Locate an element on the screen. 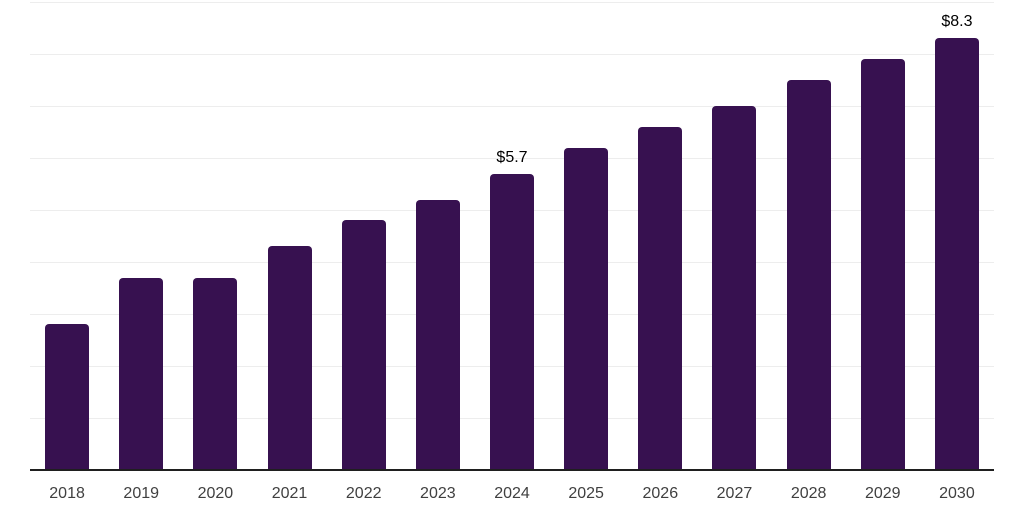 The height and width of the screenshot is (512, 1024). data-label-2030: $8.3 is located at coordinates (957, 22).